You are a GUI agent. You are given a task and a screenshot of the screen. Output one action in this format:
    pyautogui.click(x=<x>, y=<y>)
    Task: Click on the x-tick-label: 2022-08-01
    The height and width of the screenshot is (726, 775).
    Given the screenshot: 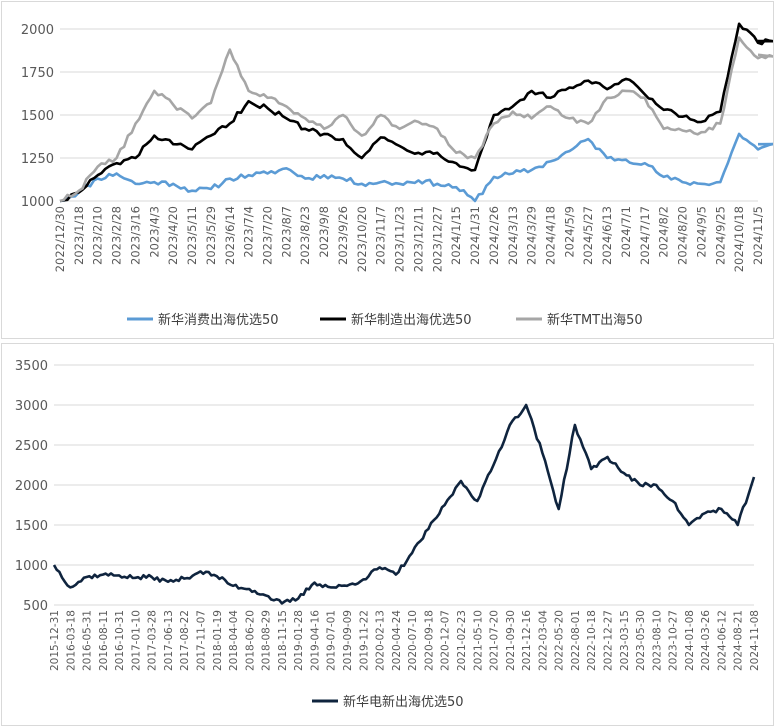 What is the action you would take?
    pyautogui.click(x=576, y=640)
    